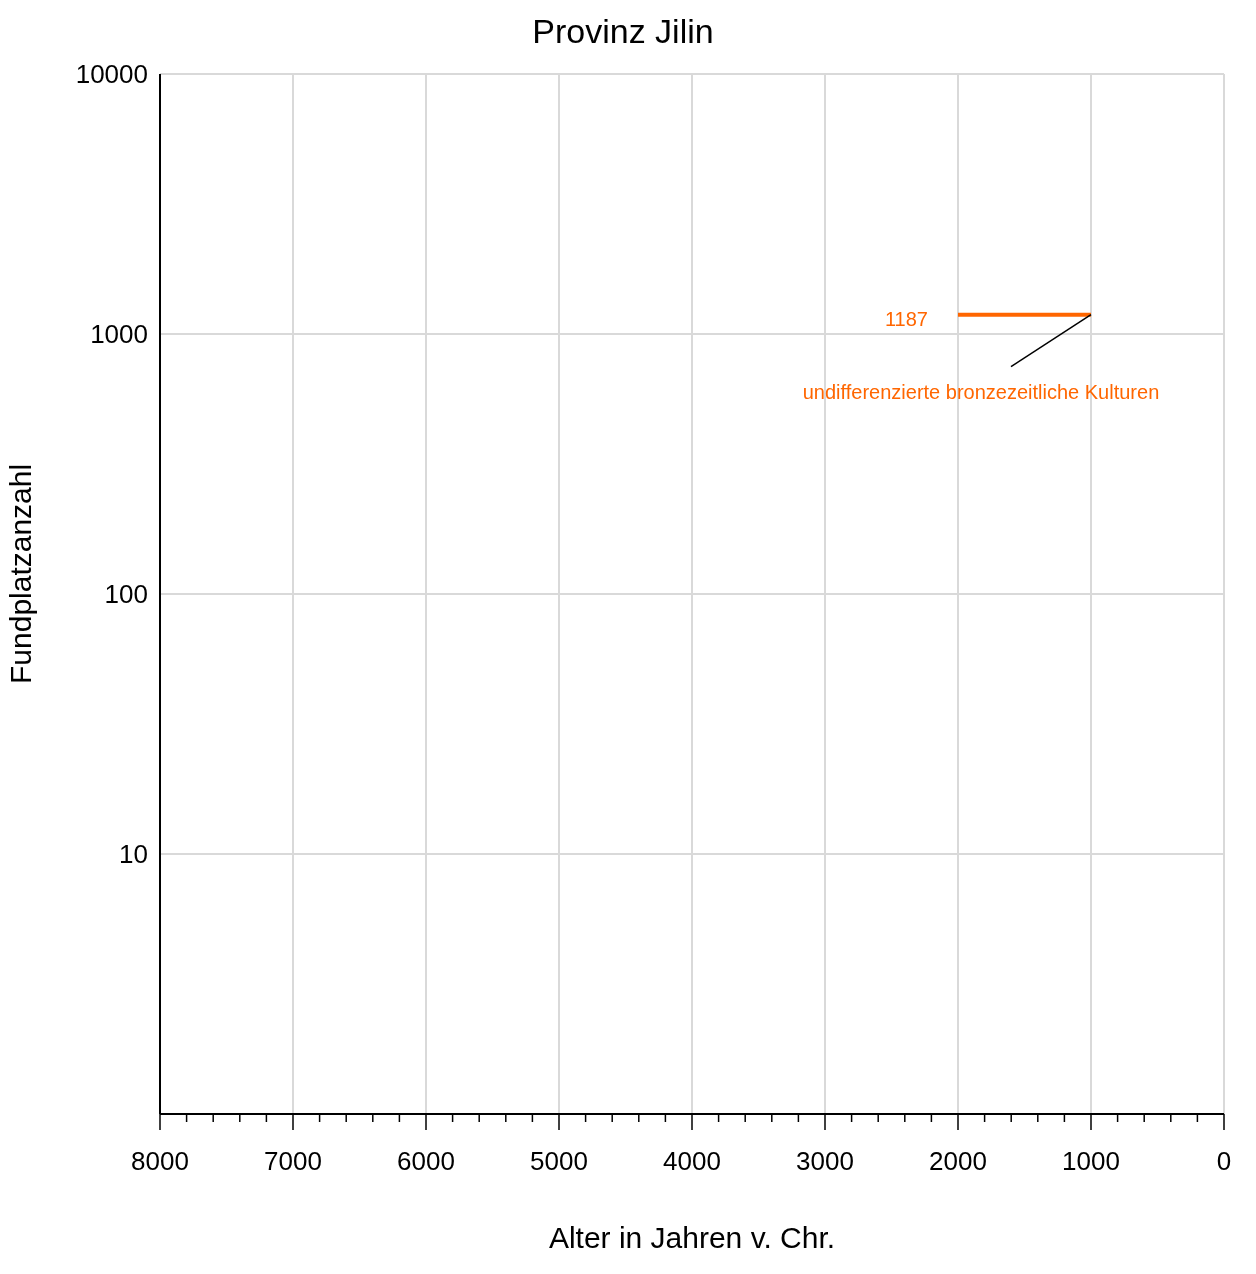 This screenshot has height=1274, width=1256. I want to click on x-tick-label: 4000, so click(692, 1161).